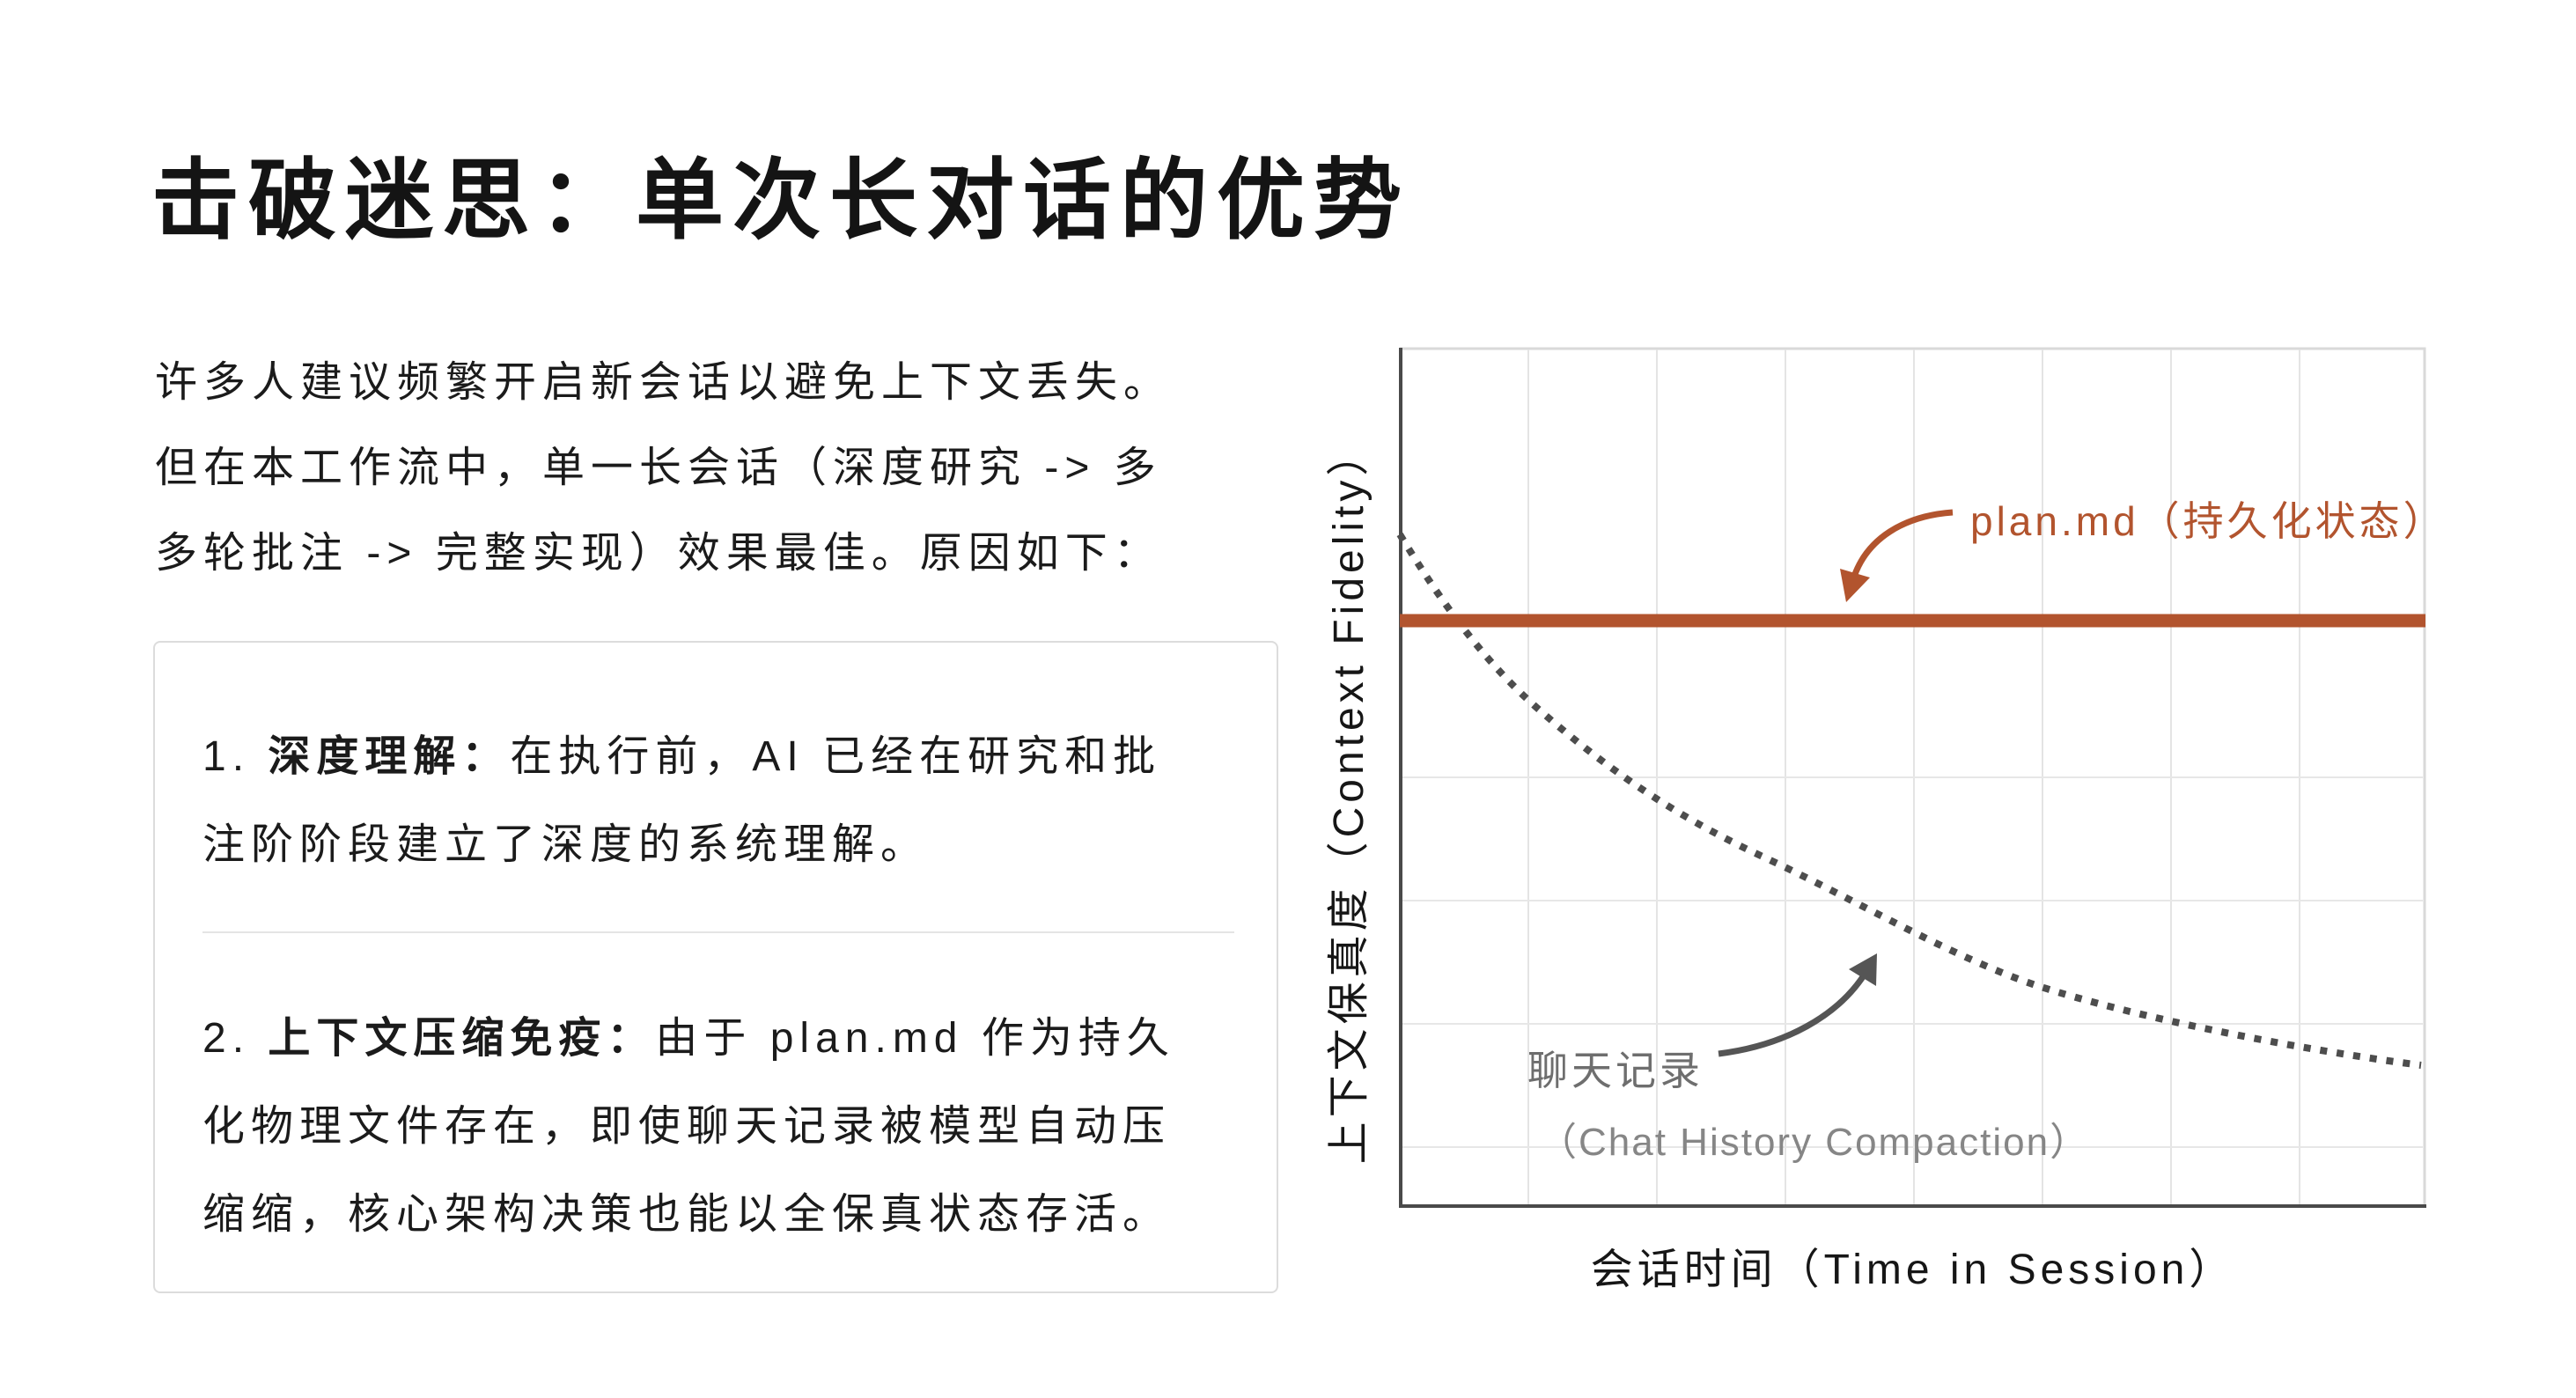 The width and height of the screenshot is (2576, 1398). Describe the element at coordinates (390, 756) in the screenshot. I see `reason-keyword: 深度理解：` at that location.